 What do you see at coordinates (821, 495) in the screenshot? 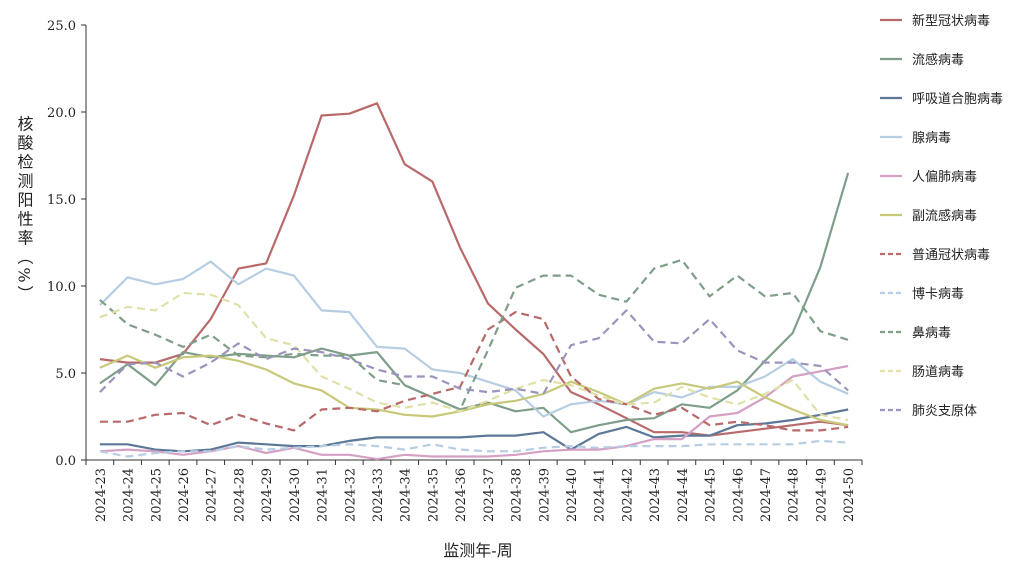
I see `x-tick-label: 2024-49` at bounding box center [821, 495].